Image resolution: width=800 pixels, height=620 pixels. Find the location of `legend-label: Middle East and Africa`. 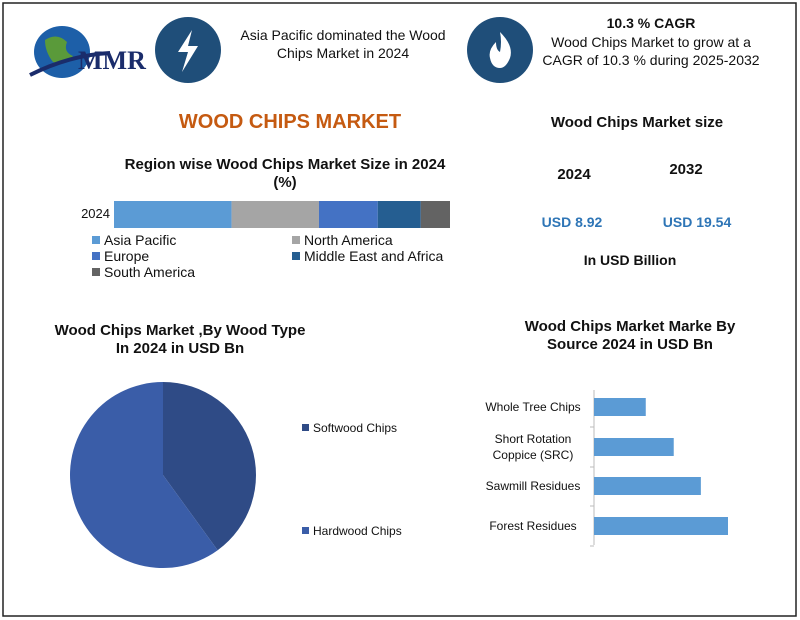

legend-label: Middle East and Africa is located at coordinates (374, 256).